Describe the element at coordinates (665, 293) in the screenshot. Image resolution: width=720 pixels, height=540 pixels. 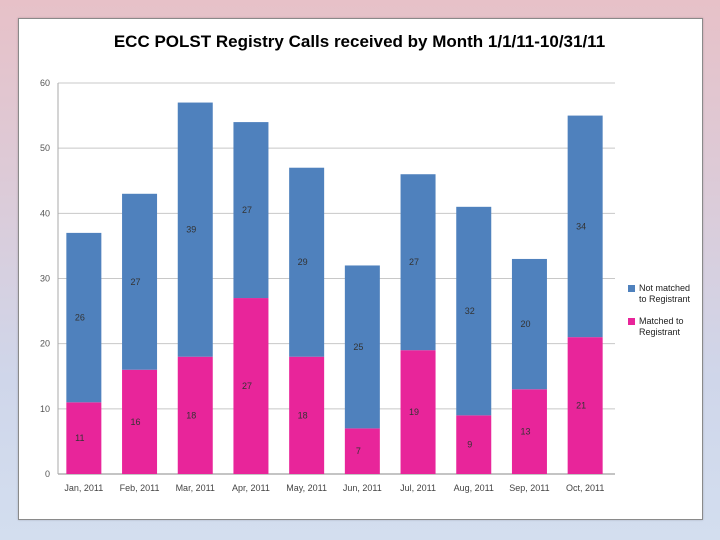
I see `legend-label-not-matched: Not matched to Registrant` at that location.